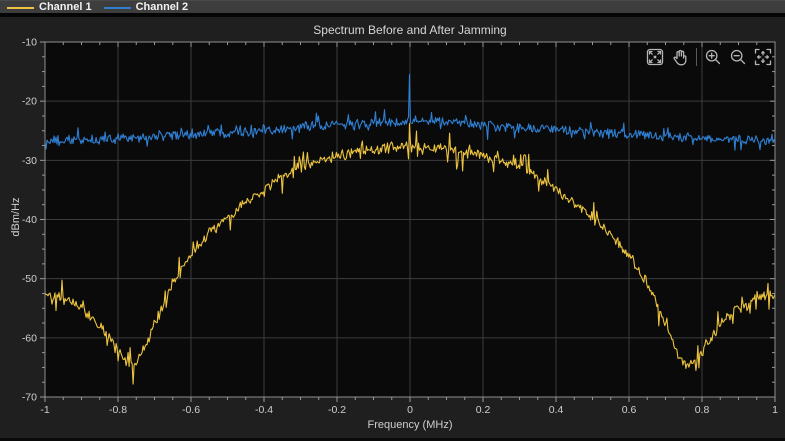 The image size is (785, 441). Describe the element at coordinates (118, 410) in the screenshot. I see `x-tick-label: -0.8` at that location.